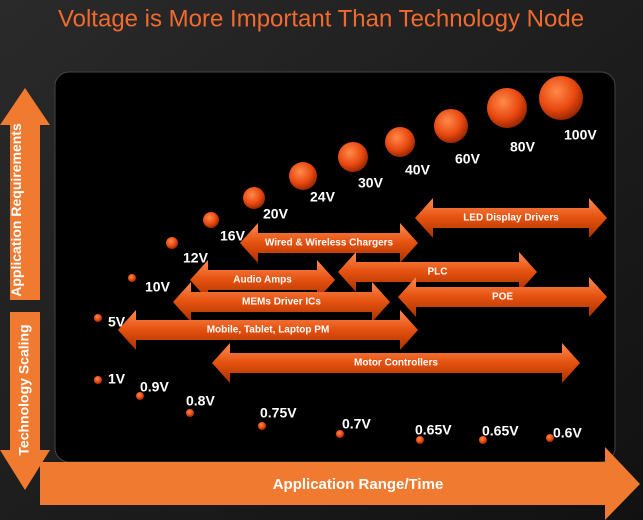 The height and width of the screenshot is (520, 643). What do you see at coordinates (154, 387) in the screenshot?
I see `voltage-label: 0.9V` at bounding box center [154, 387].